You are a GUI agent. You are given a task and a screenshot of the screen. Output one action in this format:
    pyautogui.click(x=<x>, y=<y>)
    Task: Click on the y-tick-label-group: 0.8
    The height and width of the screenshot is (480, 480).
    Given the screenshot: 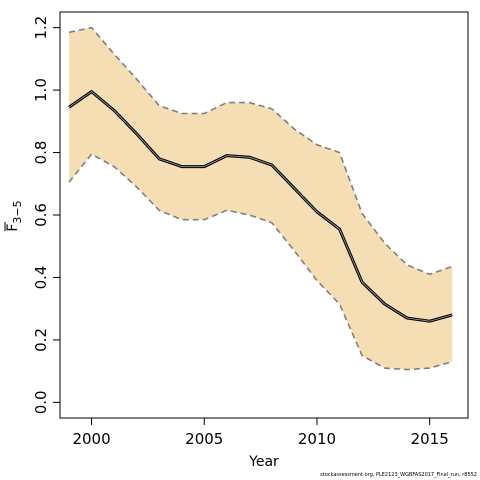 What is the action you would take?
    pyautogui.click(x=41, y=153)
    